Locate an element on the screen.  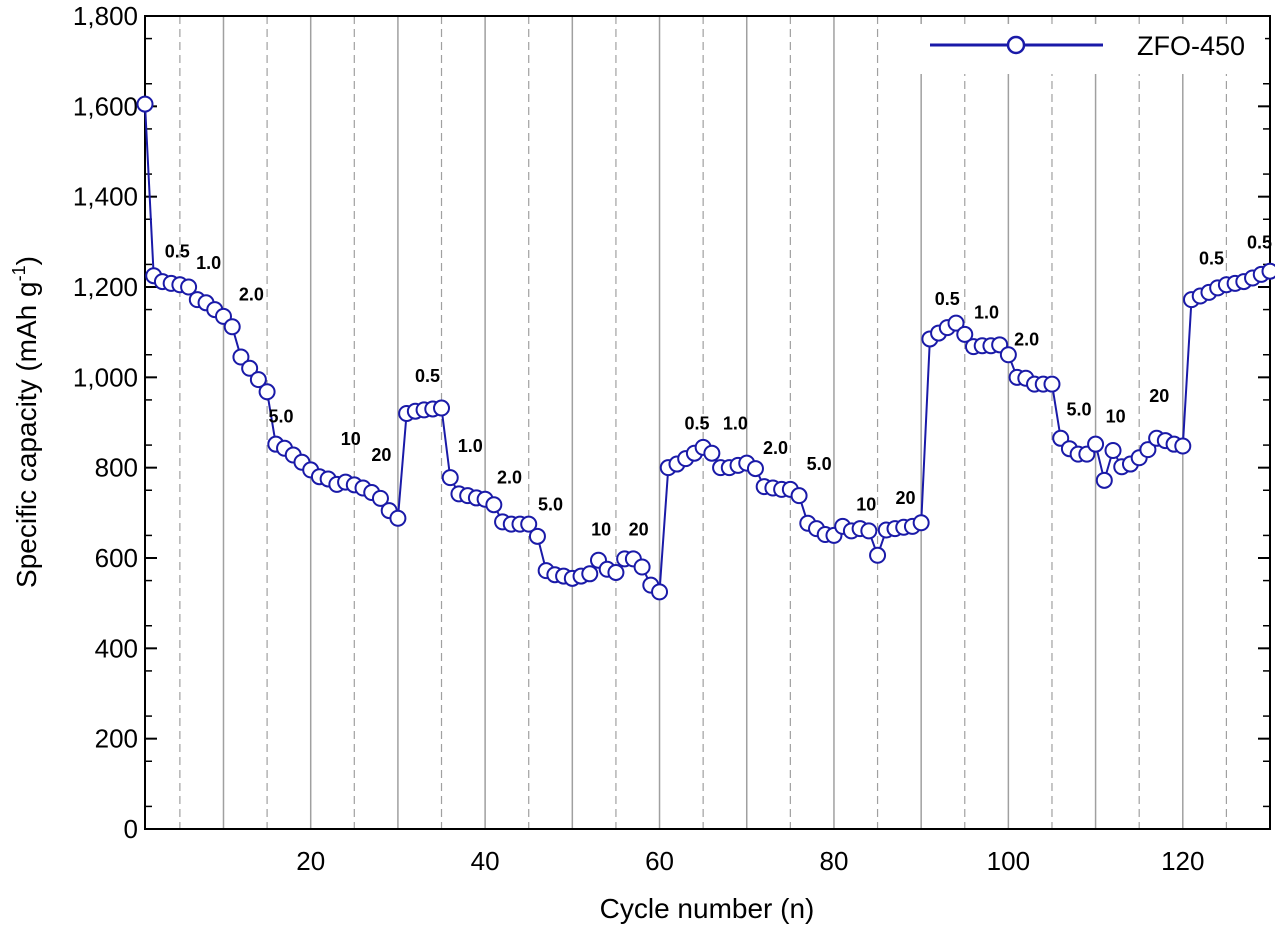
y-tick-label: 200 is located at coordinates (116, 739).